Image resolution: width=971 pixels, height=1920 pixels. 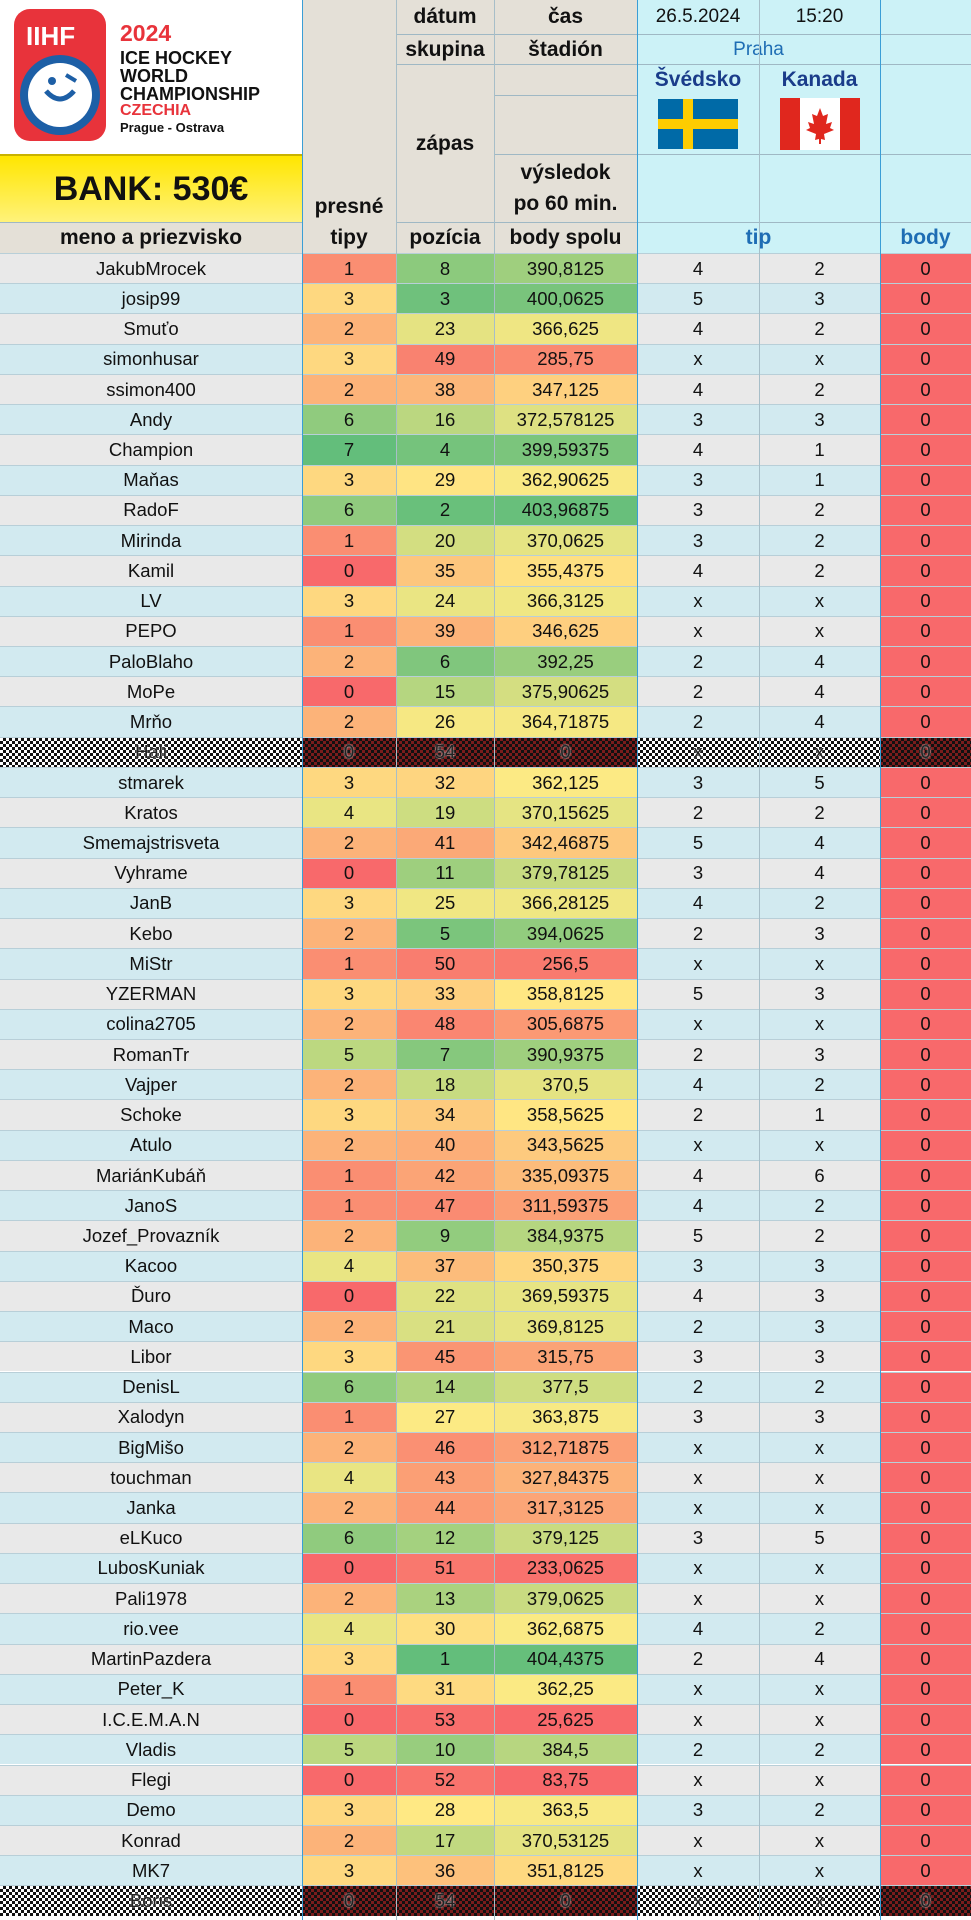 I want to click on cell-pos: 45, so click(x=445, y=1357).